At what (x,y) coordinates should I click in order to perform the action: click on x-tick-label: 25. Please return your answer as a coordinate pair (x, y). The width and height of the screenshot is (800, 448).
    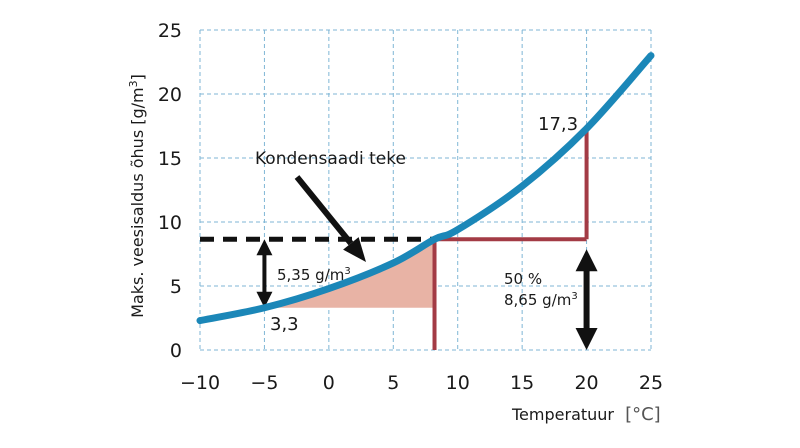
    Looking at the image, I should click on (651, 383).